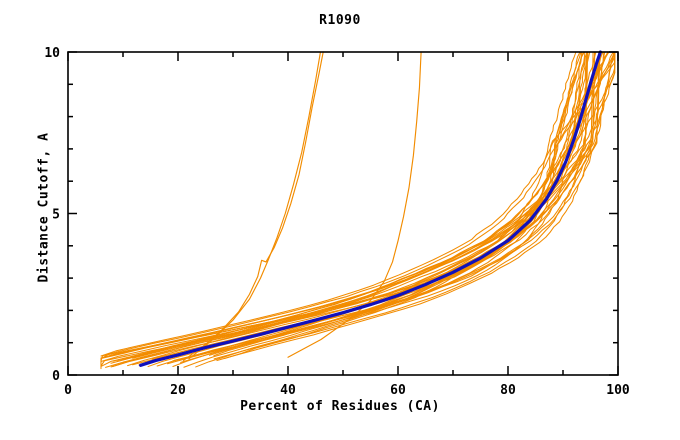 The height and width of the screenshot is (440, 680). I want to click on x-tick-label: 80, so click(508, 390).